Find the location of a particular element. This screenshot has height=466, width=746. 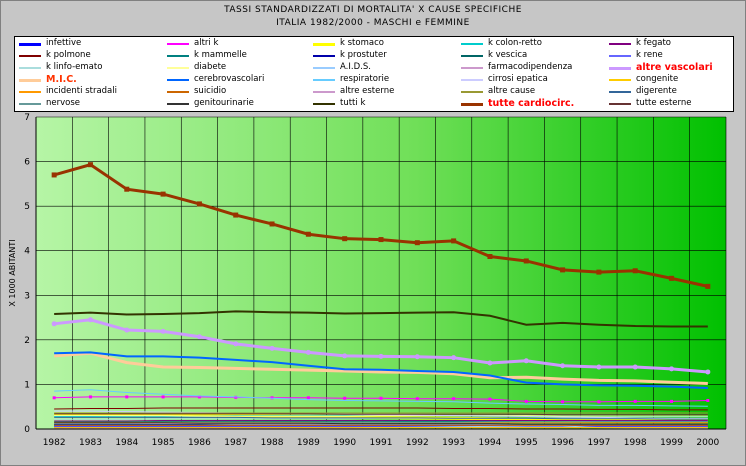

legend-item: k fegato is located at coordinates (677, 43).